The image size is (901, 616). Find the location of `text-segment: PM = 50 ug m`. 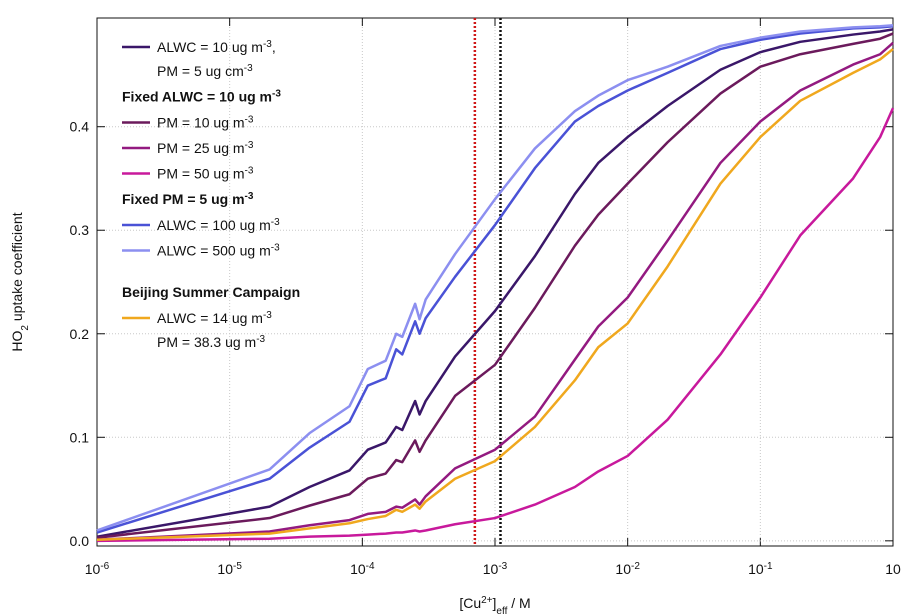

text-segment: PM = 50 ug m is located at coordinates (201, 174).